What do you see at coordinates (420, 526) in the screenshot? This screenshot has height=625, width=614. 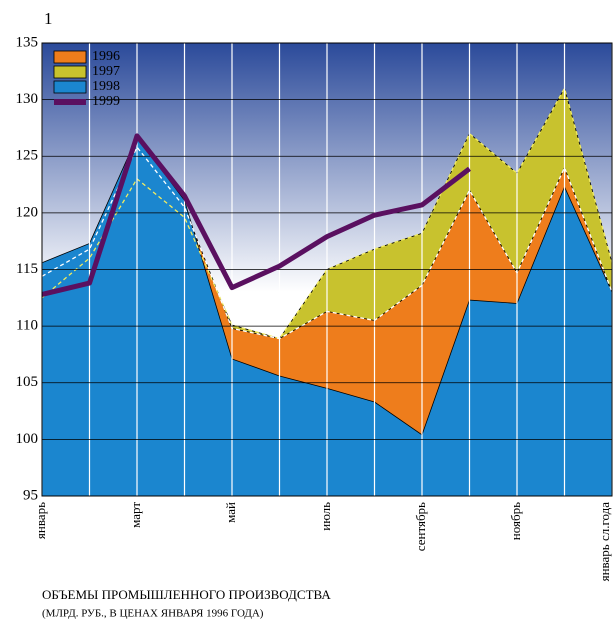 I see `x-tick-label: сентябрь` at bounding box center [420, 526].